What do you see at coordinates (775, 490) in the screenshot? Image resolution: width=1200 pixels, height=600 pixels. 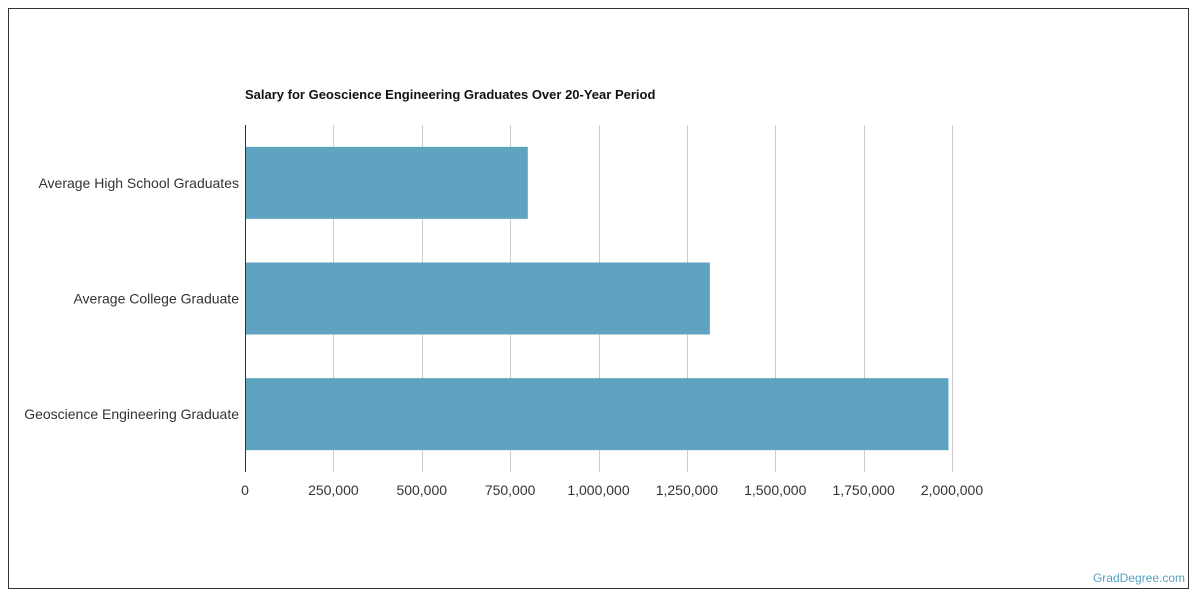 I see `x-tick-label: 1,500,000` at bounding box center [775, 490].